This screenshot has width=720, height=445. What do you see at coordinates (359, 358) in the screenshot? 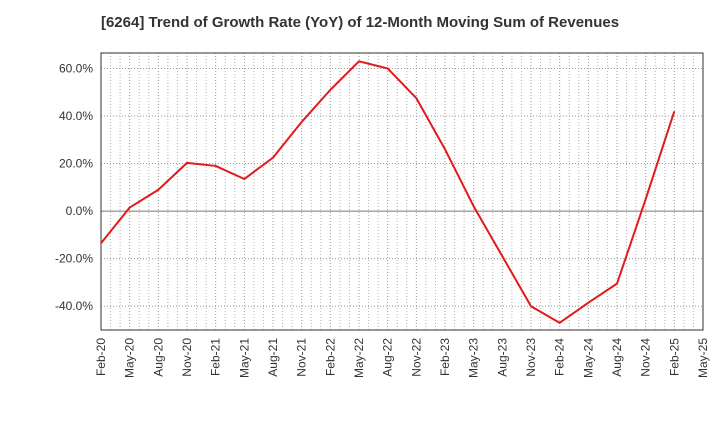
I see `x-tick-label: May-22` at bounding box center [359, 358].